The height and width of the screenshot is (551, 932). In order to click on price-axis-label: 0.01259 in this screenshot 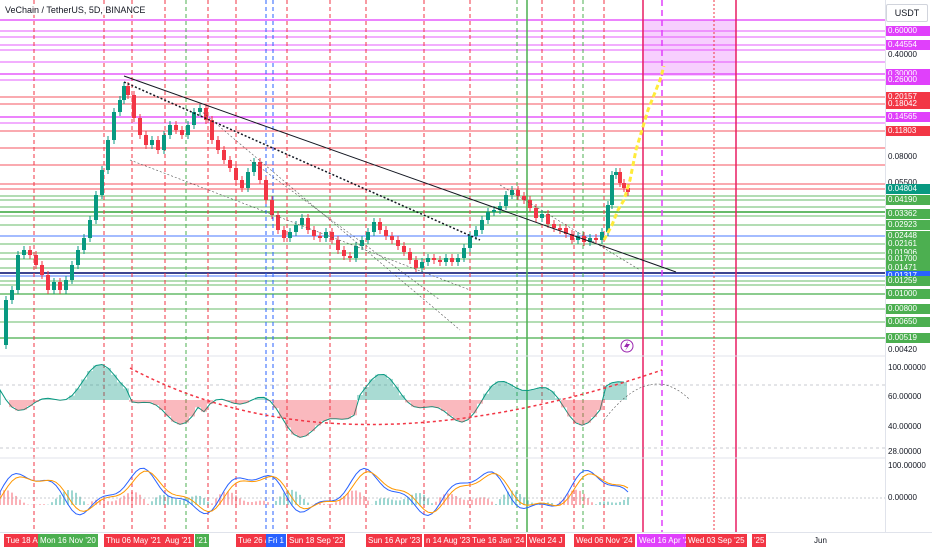, I will do `click(908, 281)`.